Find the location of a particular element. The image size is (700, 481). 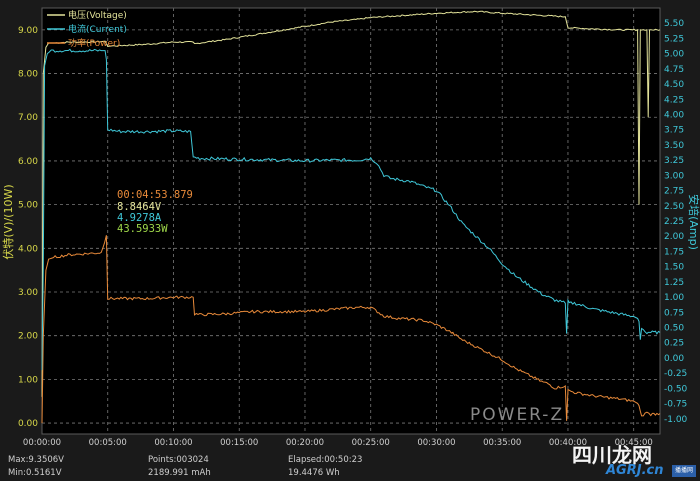

stat-points: Points:003024 is located at coordinates (178, 460).